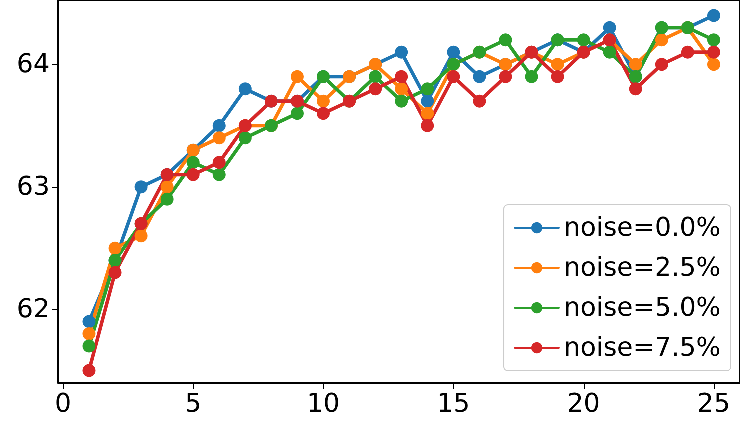 This screenshot has height=423, width=741. What do you see at coordinates (643, 228) in the screenshot?
I see `legend-label: noise=0.0%` at bounding box center [643, 228].